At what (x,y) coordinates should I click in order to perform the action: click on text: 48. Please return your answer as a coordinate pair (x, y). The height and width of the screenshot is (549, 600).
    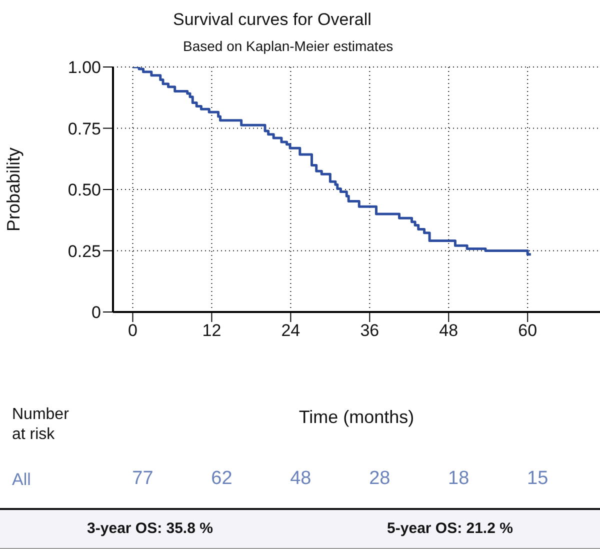
    Looking at the image, I should click on (300, 479).